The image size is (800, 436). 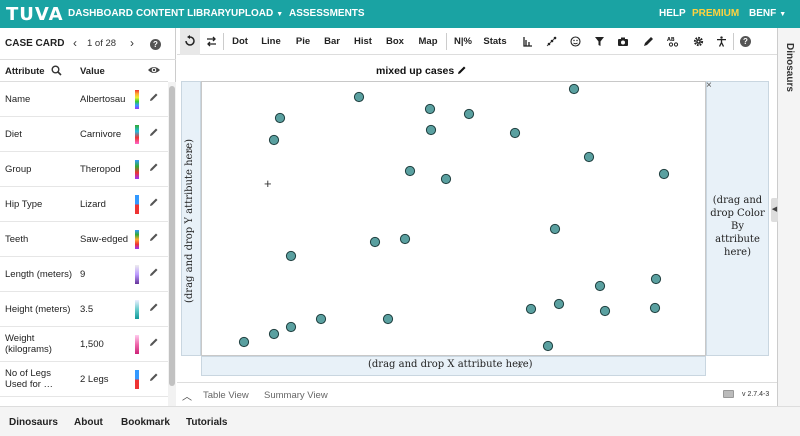 What do you see at coordinates (303, 41) in the screenshot?
I see `pie-chart-button: Pie` at bounding box center [303, 41].